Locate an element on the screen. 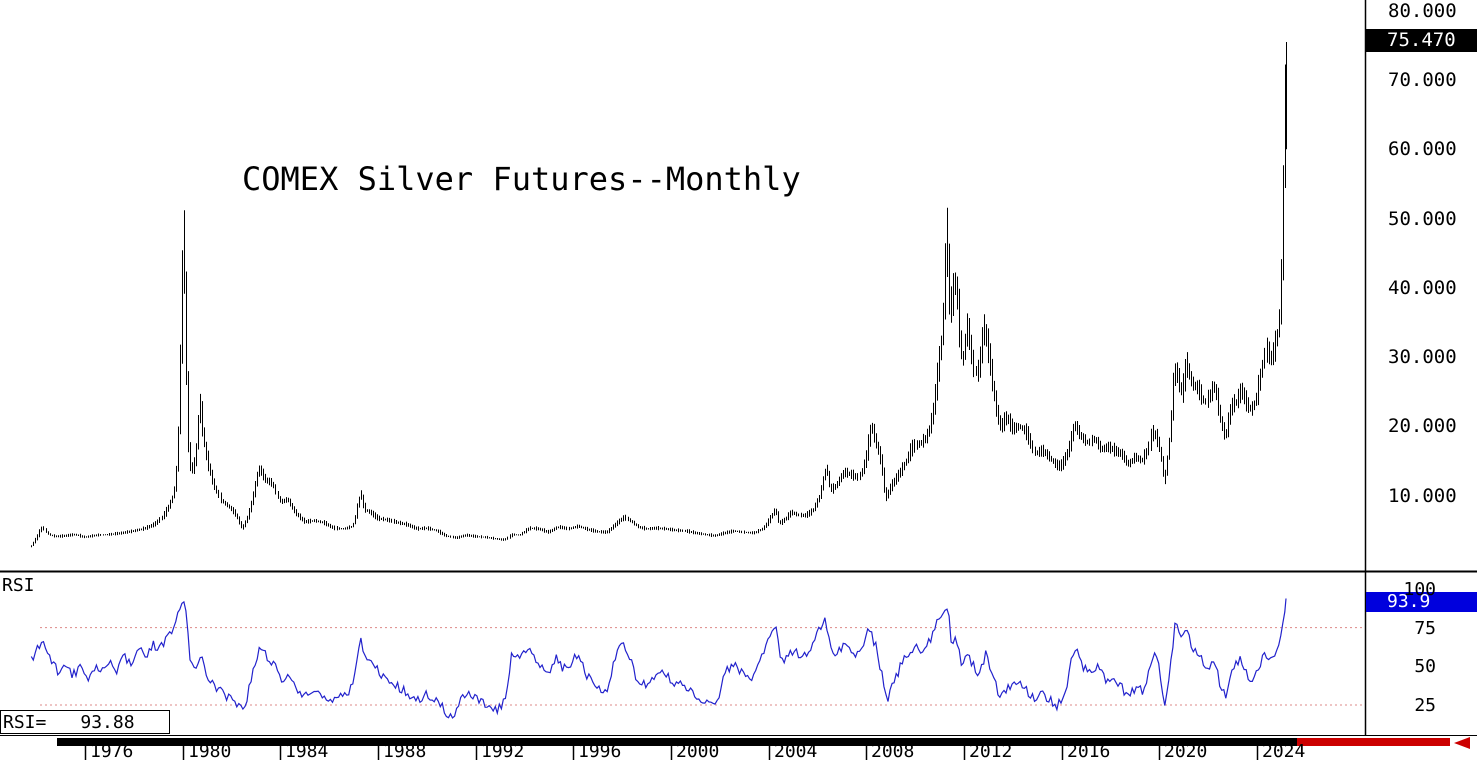 This screenshot has height=760, width=1477. year-axis-label: 2008 is located at coordinates (893, 750).